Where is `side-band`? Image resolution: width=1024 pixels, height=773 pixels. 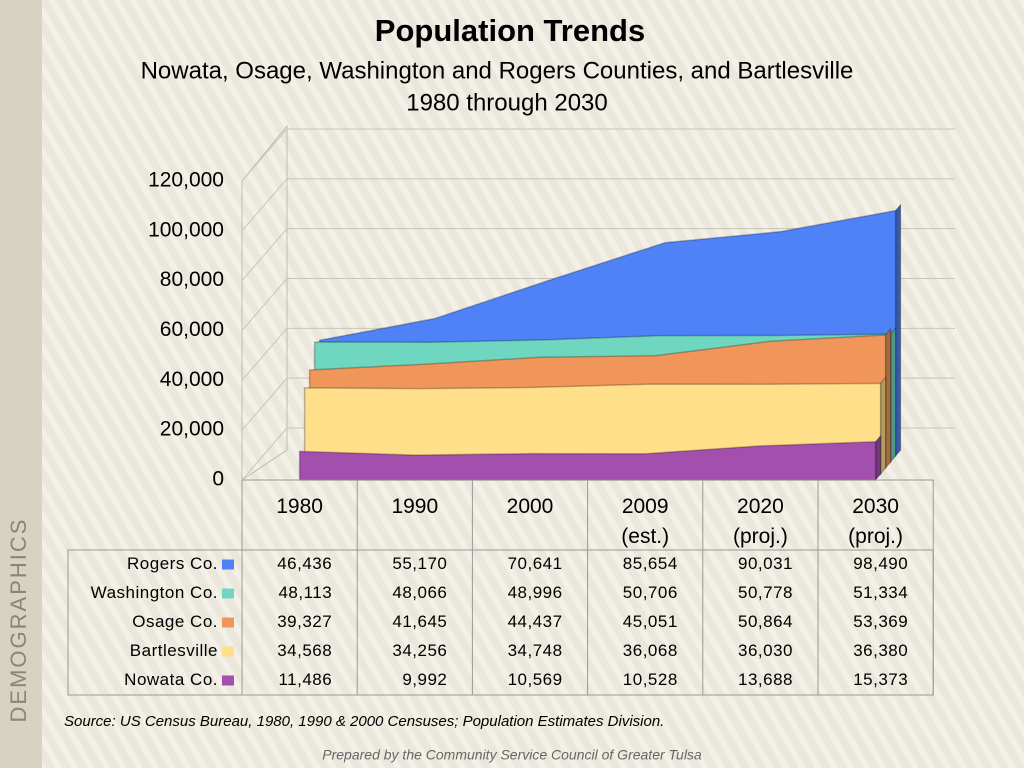
side-band is located at coordinates (21, 384).